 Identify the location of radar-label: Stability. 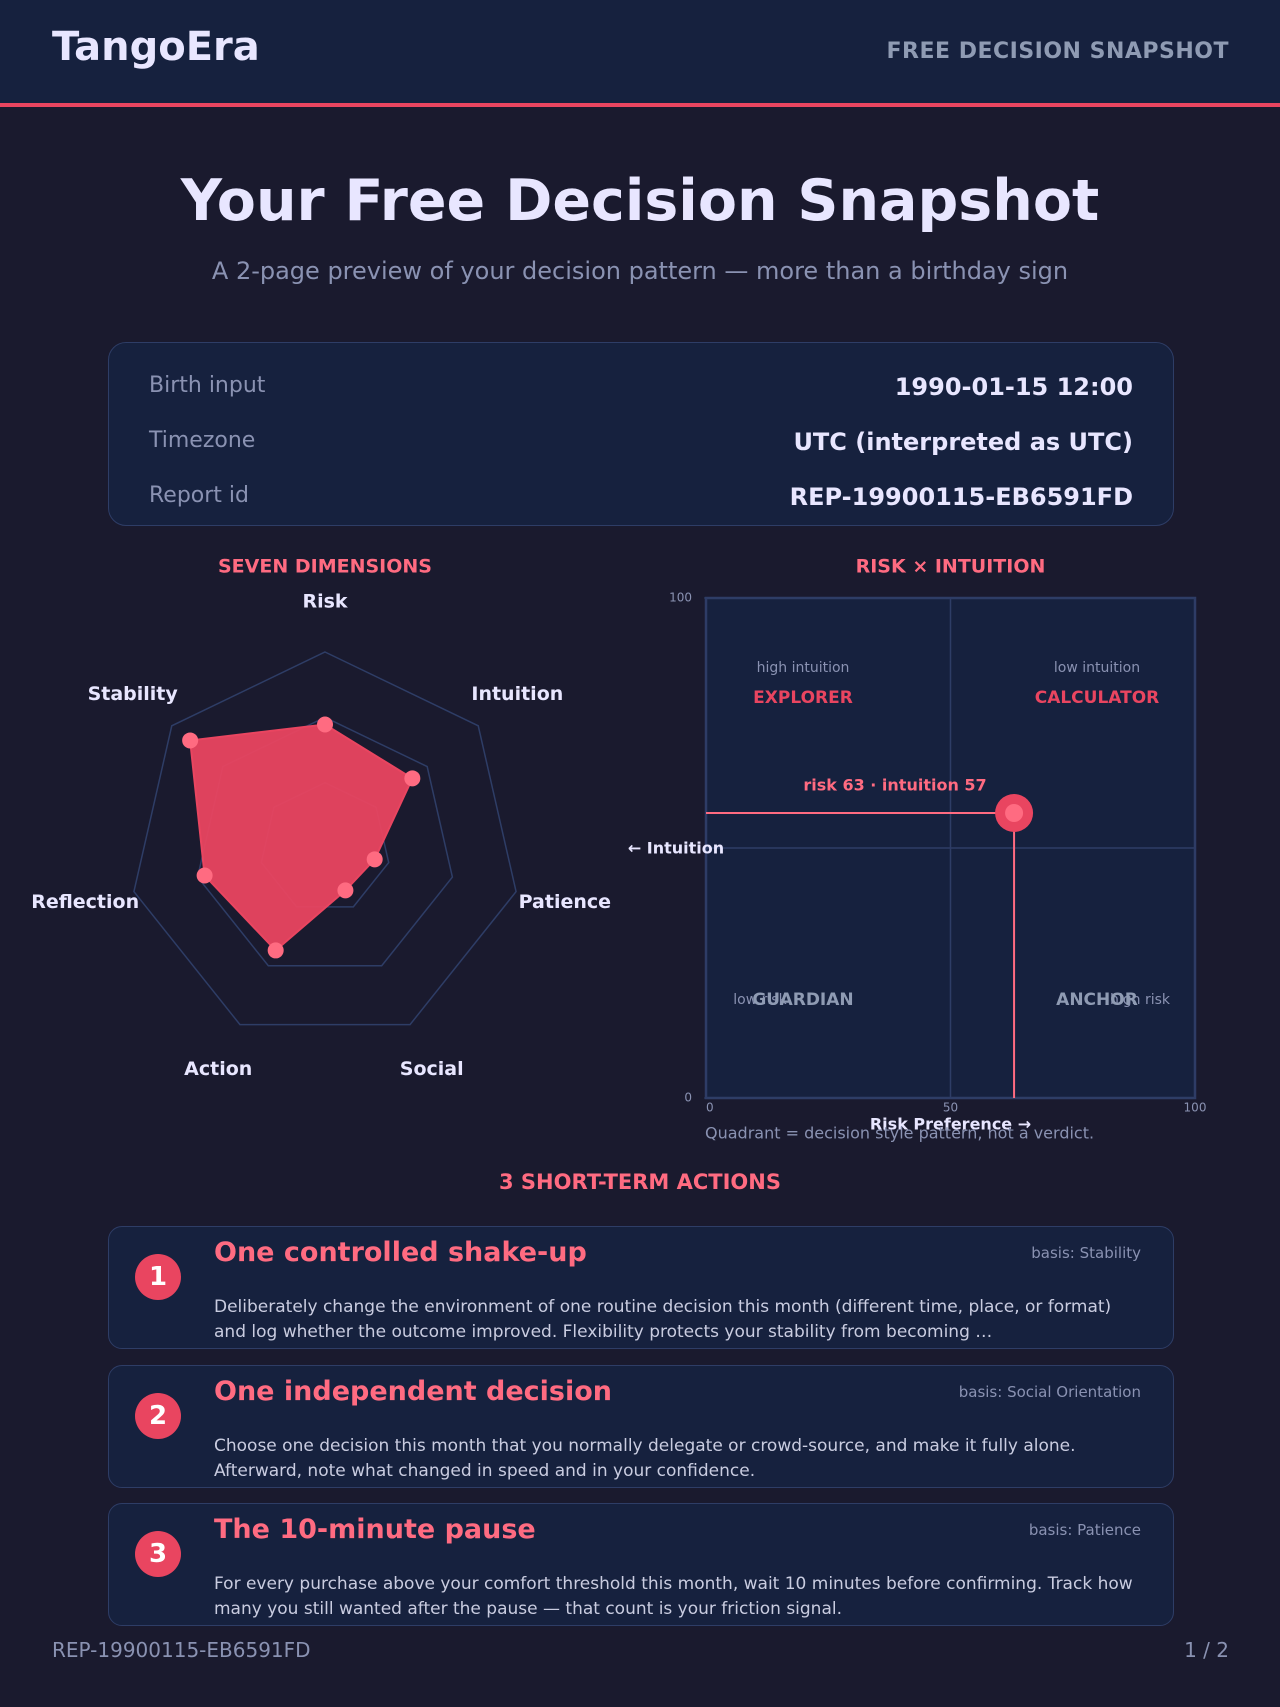
(133, 694).